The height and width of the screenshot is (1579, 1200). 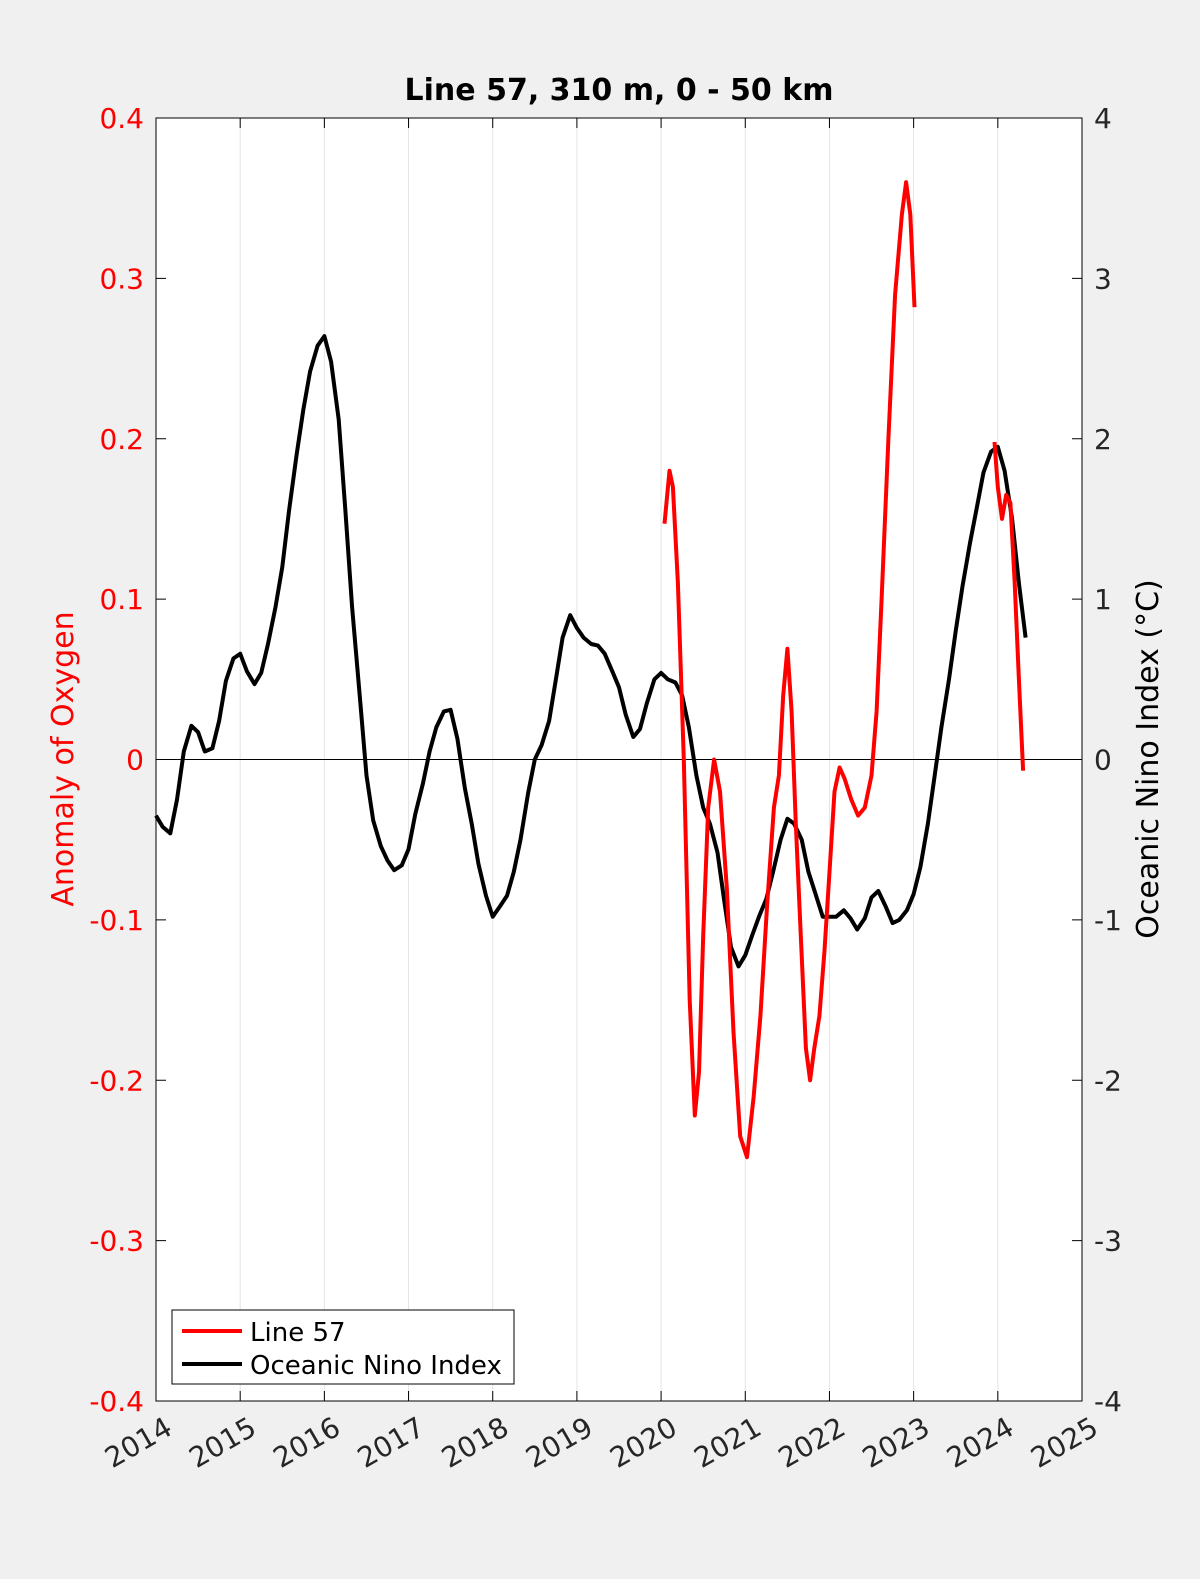 What do you see at coordinates (1103, 599) in the screenshot?
I see `y-right-tick-label: 1` at bounding box center [1103, 599].